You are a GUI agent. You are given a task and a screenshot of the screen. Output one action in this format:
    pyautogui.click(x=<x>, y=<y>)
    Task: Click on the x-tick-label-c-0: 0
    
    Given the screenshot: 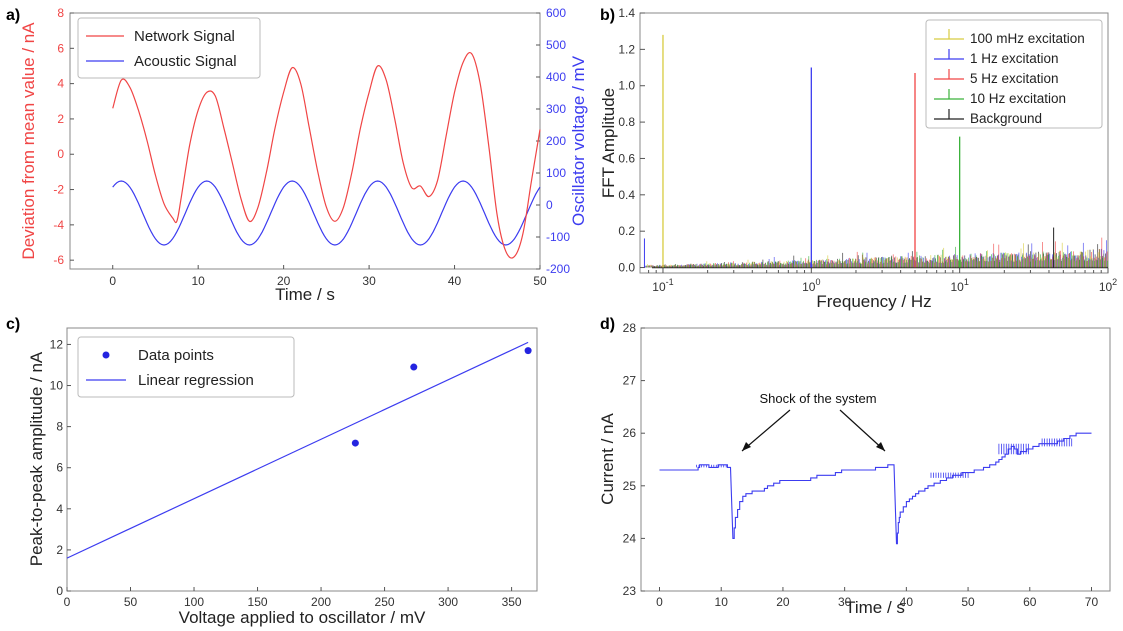 What is the action you would take?
    pyautogui.click(x=67, y=602)
    